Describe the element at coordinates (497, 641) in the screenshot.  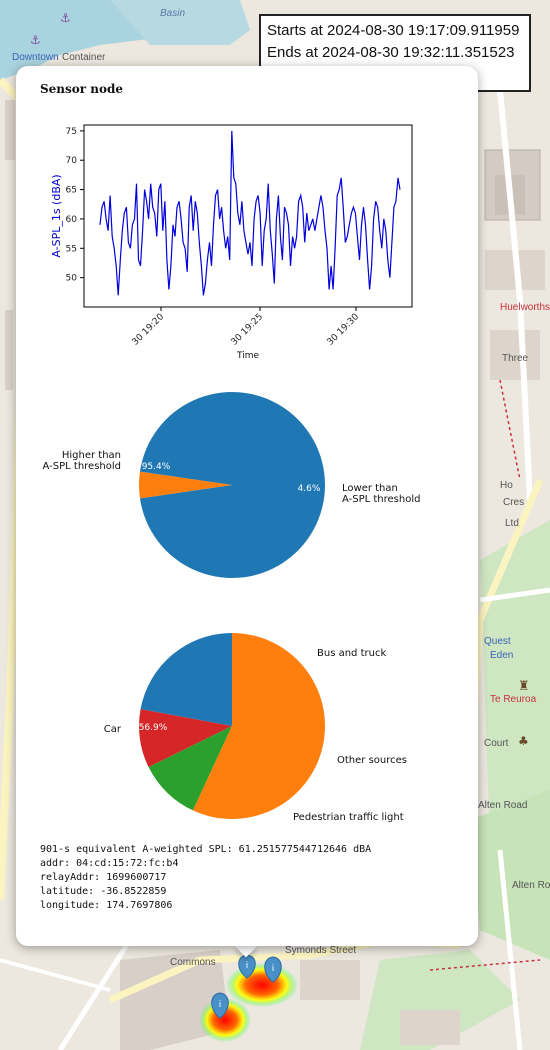
I see `map-label: Quest` at that location.